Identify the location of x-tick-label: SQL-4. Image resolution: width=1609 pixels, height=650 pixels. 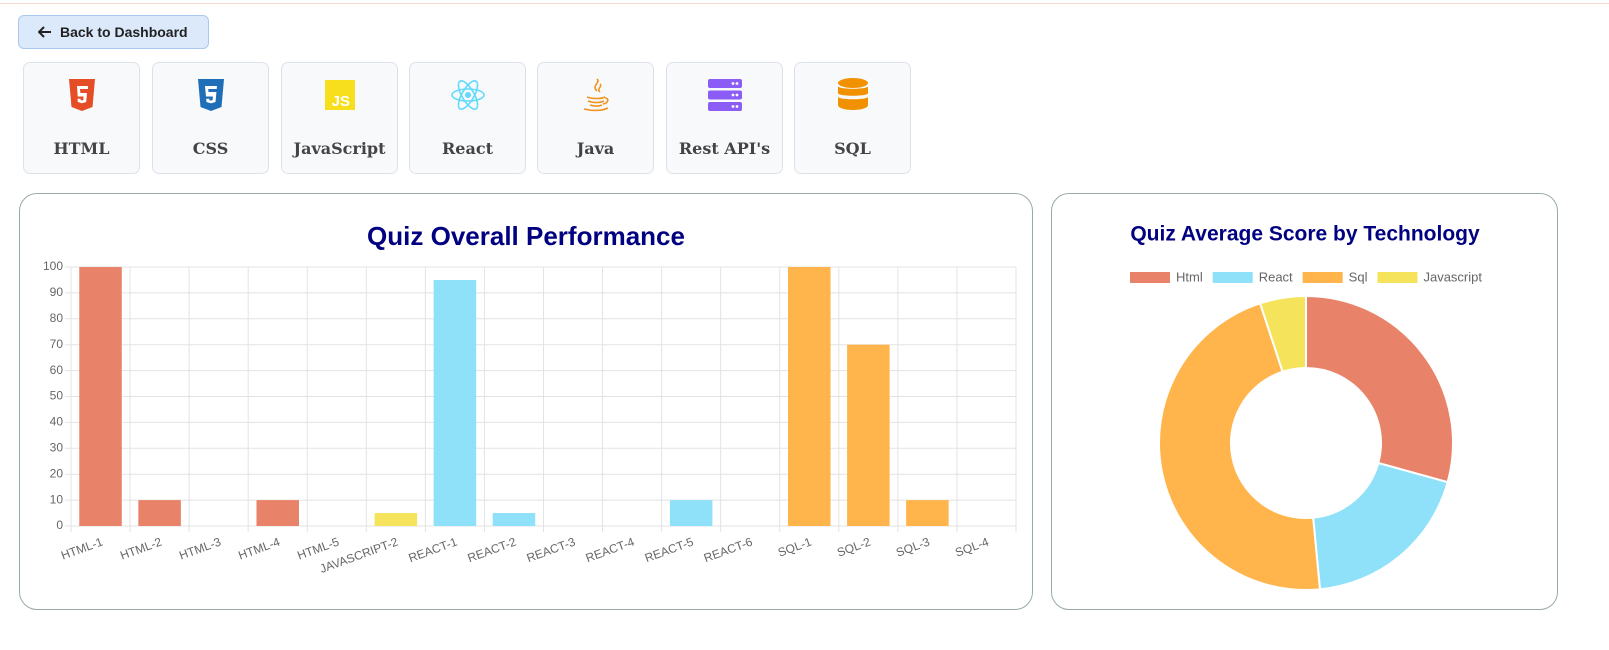
(972, 547).